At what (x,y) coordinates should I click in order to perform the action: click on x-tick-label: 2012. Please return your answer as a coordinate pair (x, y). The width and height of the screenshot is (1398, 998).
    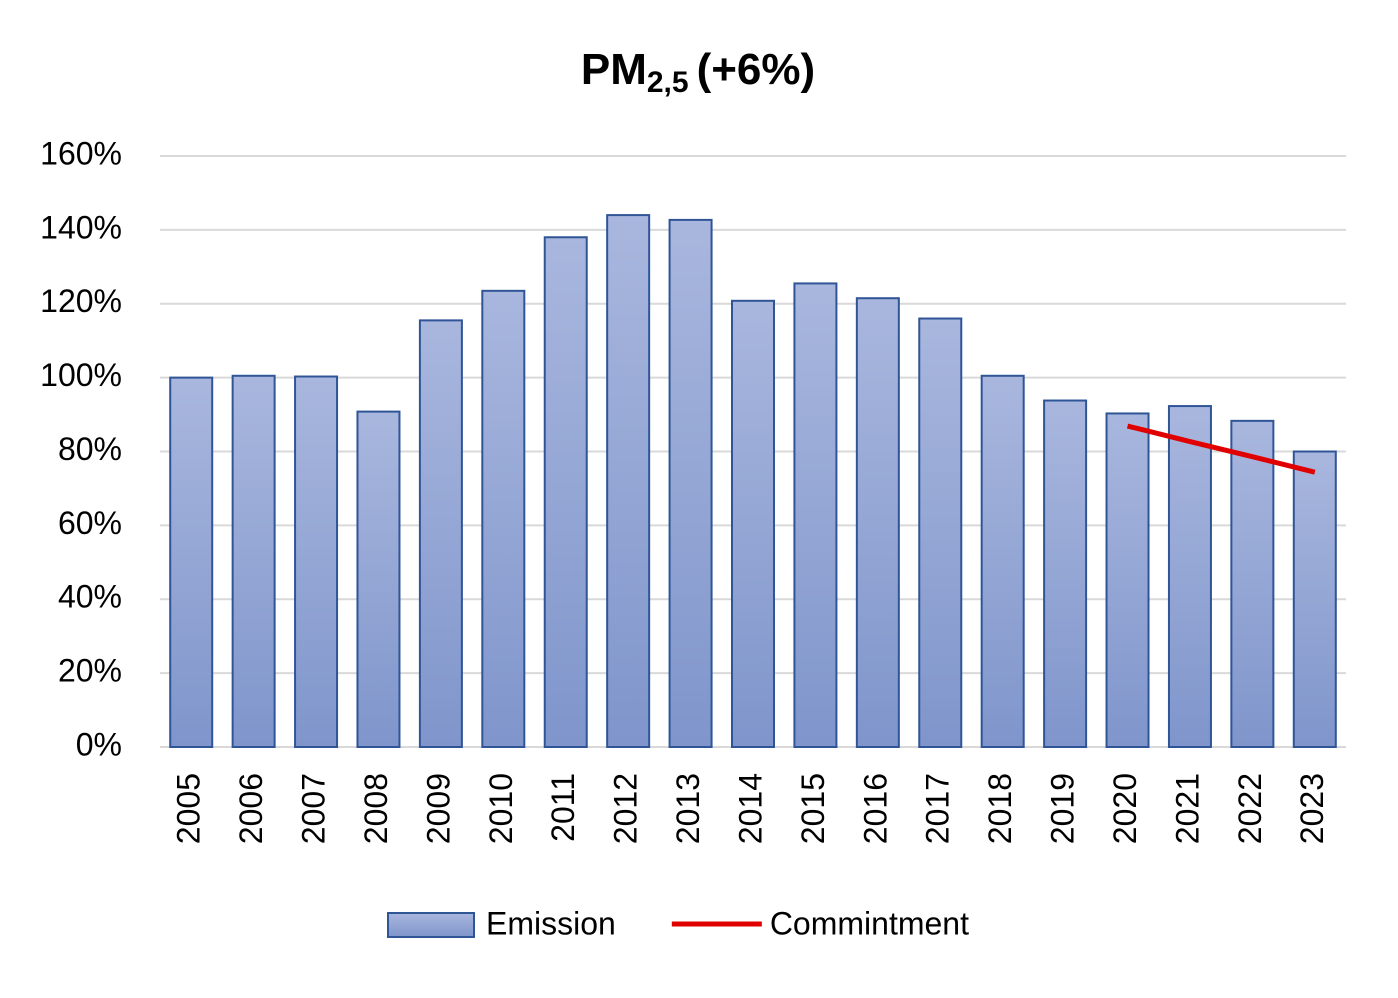
    Looking at the image, I should click on (626, 808).